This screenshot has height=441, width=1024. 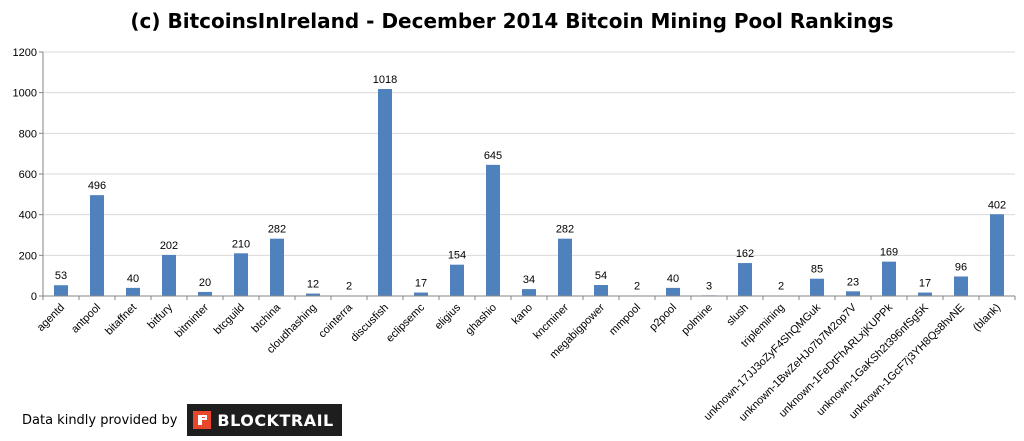 What do you see at coordinates (28, 134) in the screenshot?
I see `y-tick-label: 800` at bounding box center [28, 134].